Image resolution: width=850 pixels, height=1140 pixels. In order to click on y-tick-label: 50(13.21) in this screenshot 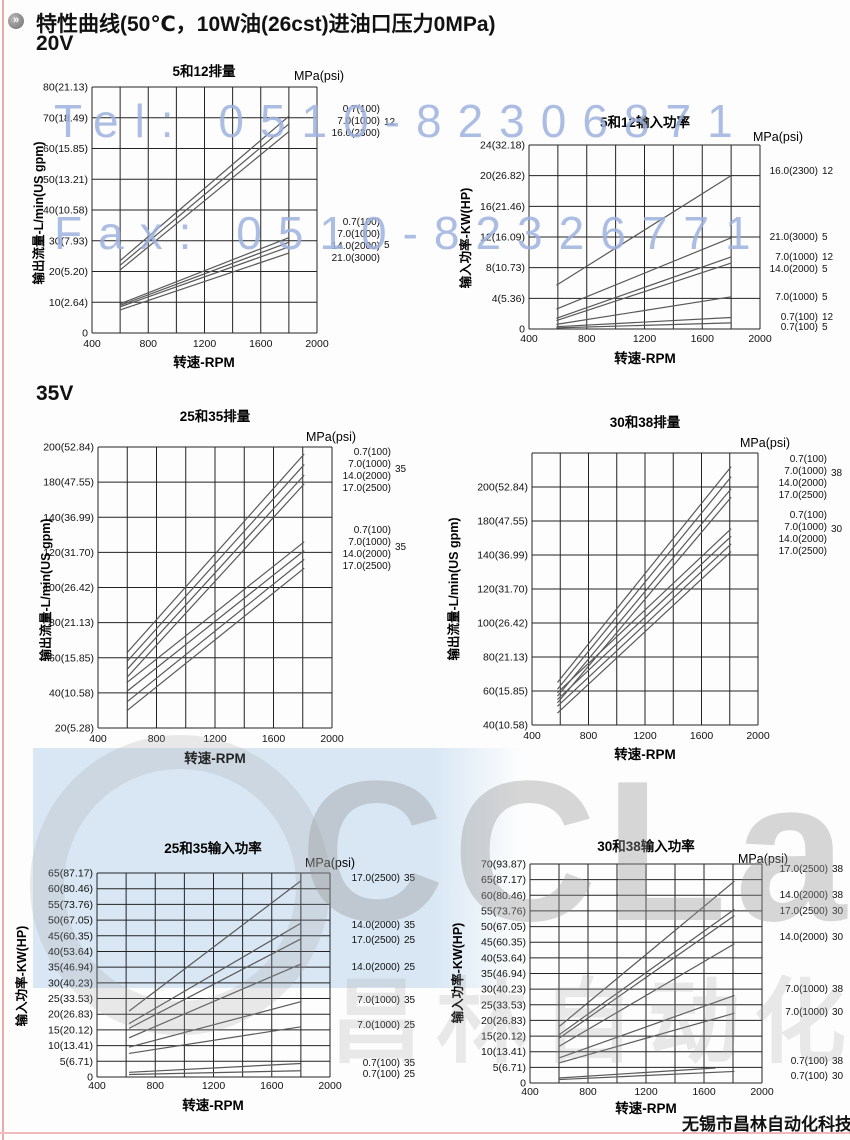, I will do `click(65, 180)`.